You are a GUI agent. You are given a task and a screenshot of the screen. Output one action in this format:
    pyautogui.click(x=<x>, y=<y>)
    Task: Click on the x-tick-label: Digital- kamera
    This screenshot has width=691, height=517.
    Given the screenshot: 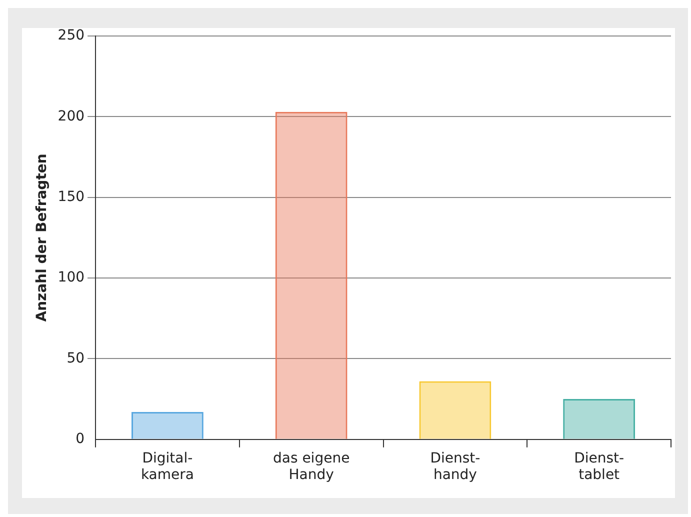 What is the action you would take?
    pyautogui.click(x=167, y=467)
    